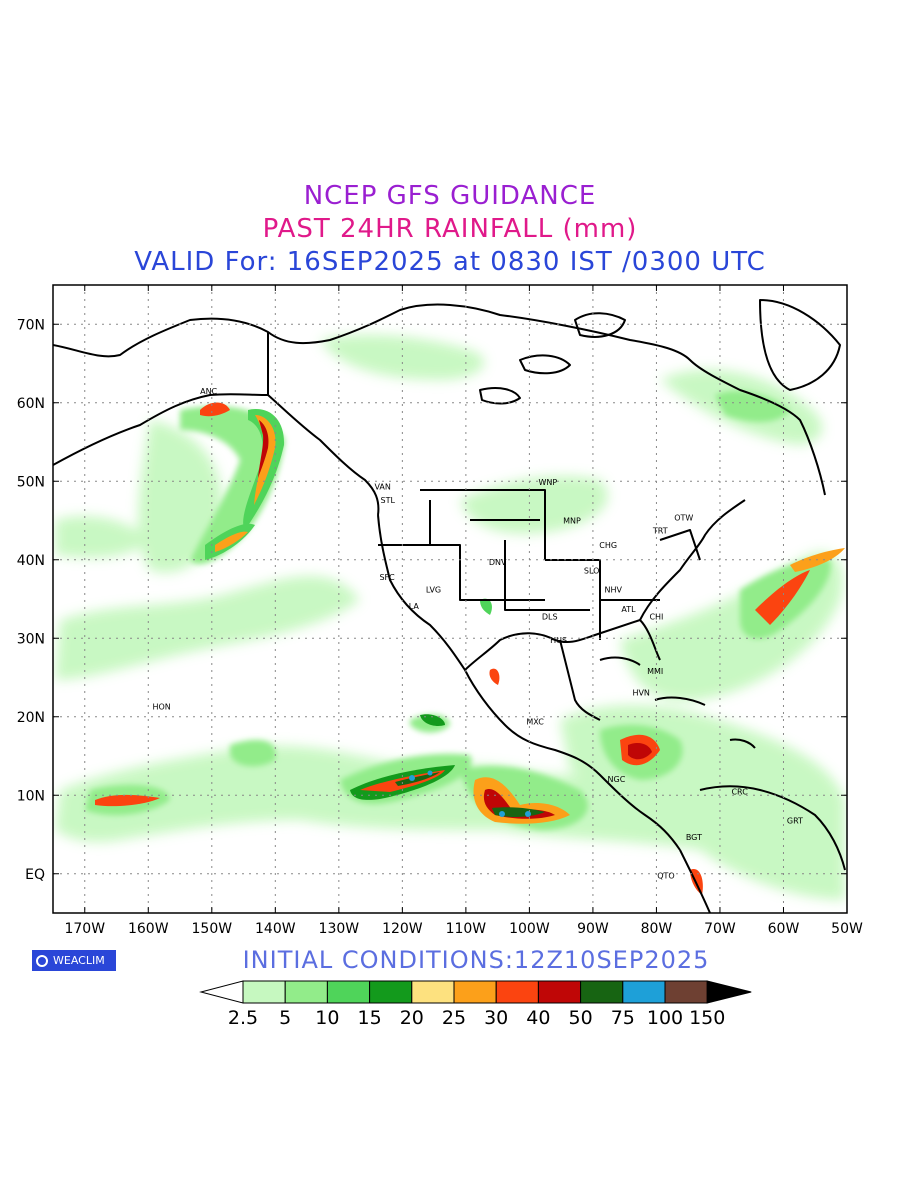 The width and height of the screenshot is (900, 1200). I want to click on logo-ring-icon, so click(42, 960).